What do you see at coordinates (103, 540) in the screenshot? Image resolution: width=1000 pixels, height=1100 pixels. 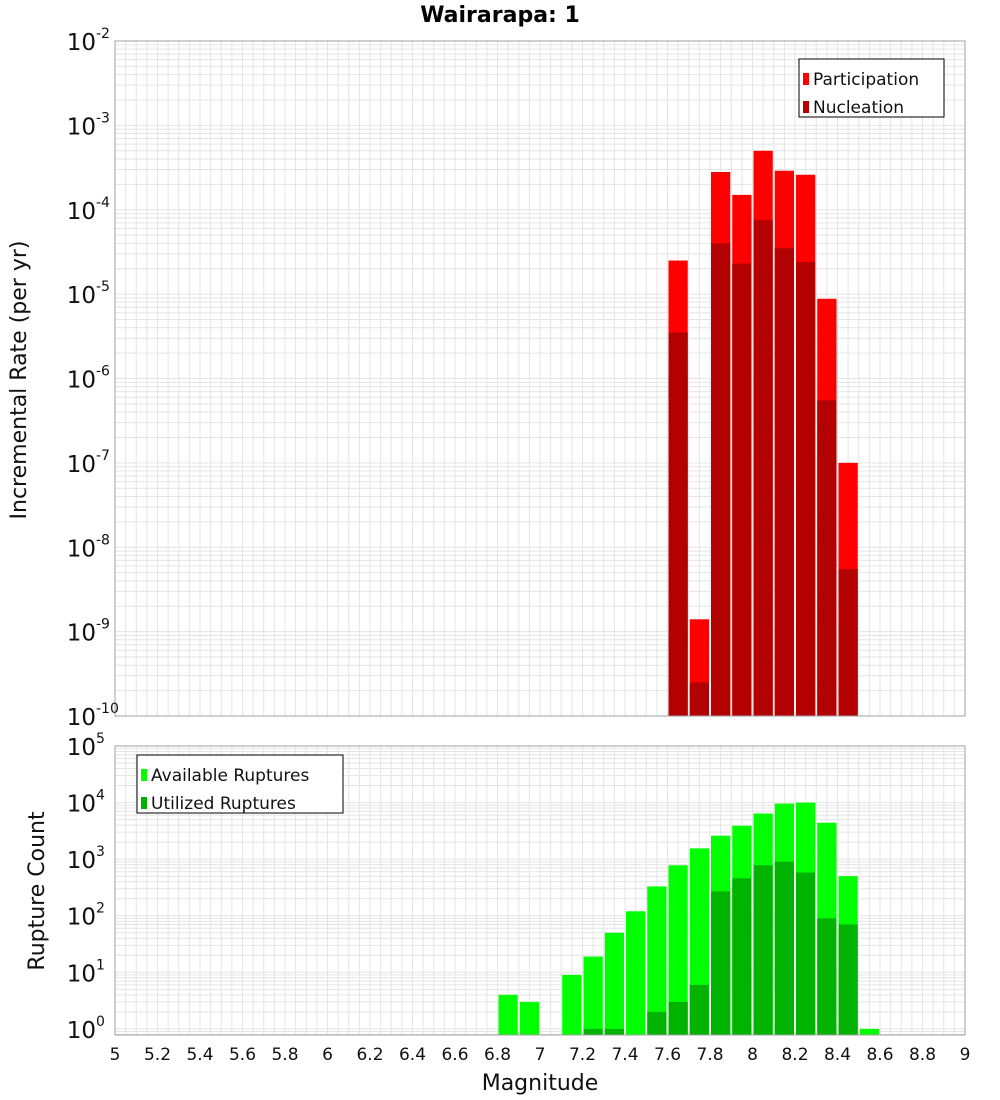 I see `rate-ytick-exponent: -8` at bounding box center [103, 540].